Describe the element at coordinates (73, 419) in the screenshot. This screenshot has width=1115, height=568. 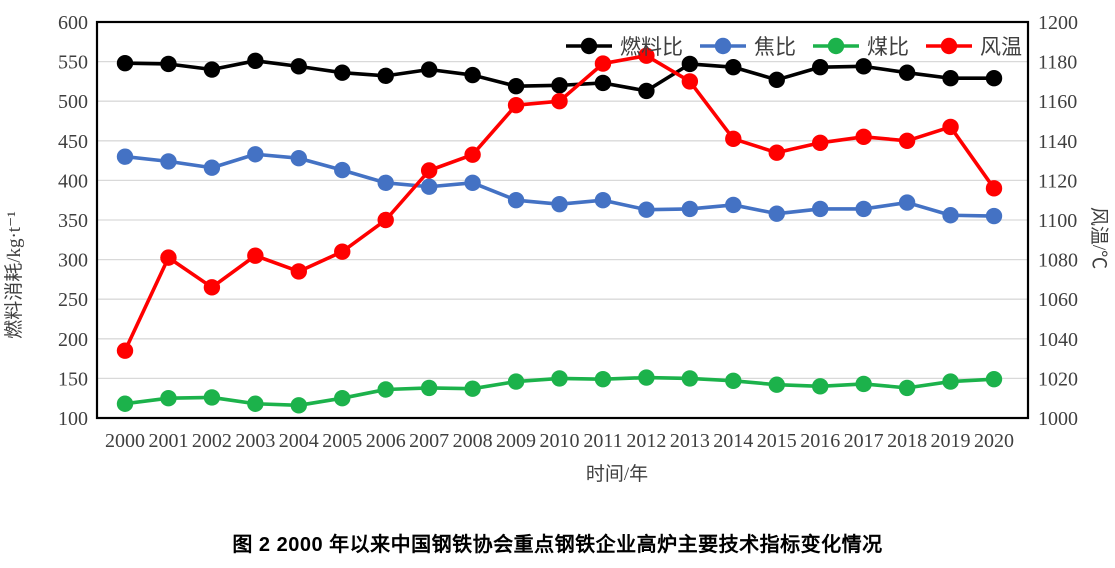
I see `y-axis-tick-left: 100` at that location.